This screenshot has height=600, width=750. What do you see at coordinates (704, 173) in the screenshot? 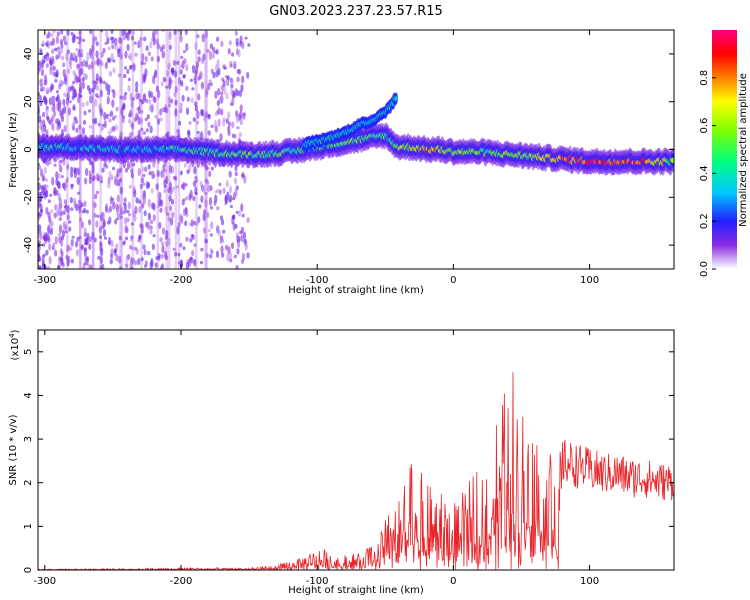
I see `colorbar-tick-label: 0.4` at bounding box center [704, 173].